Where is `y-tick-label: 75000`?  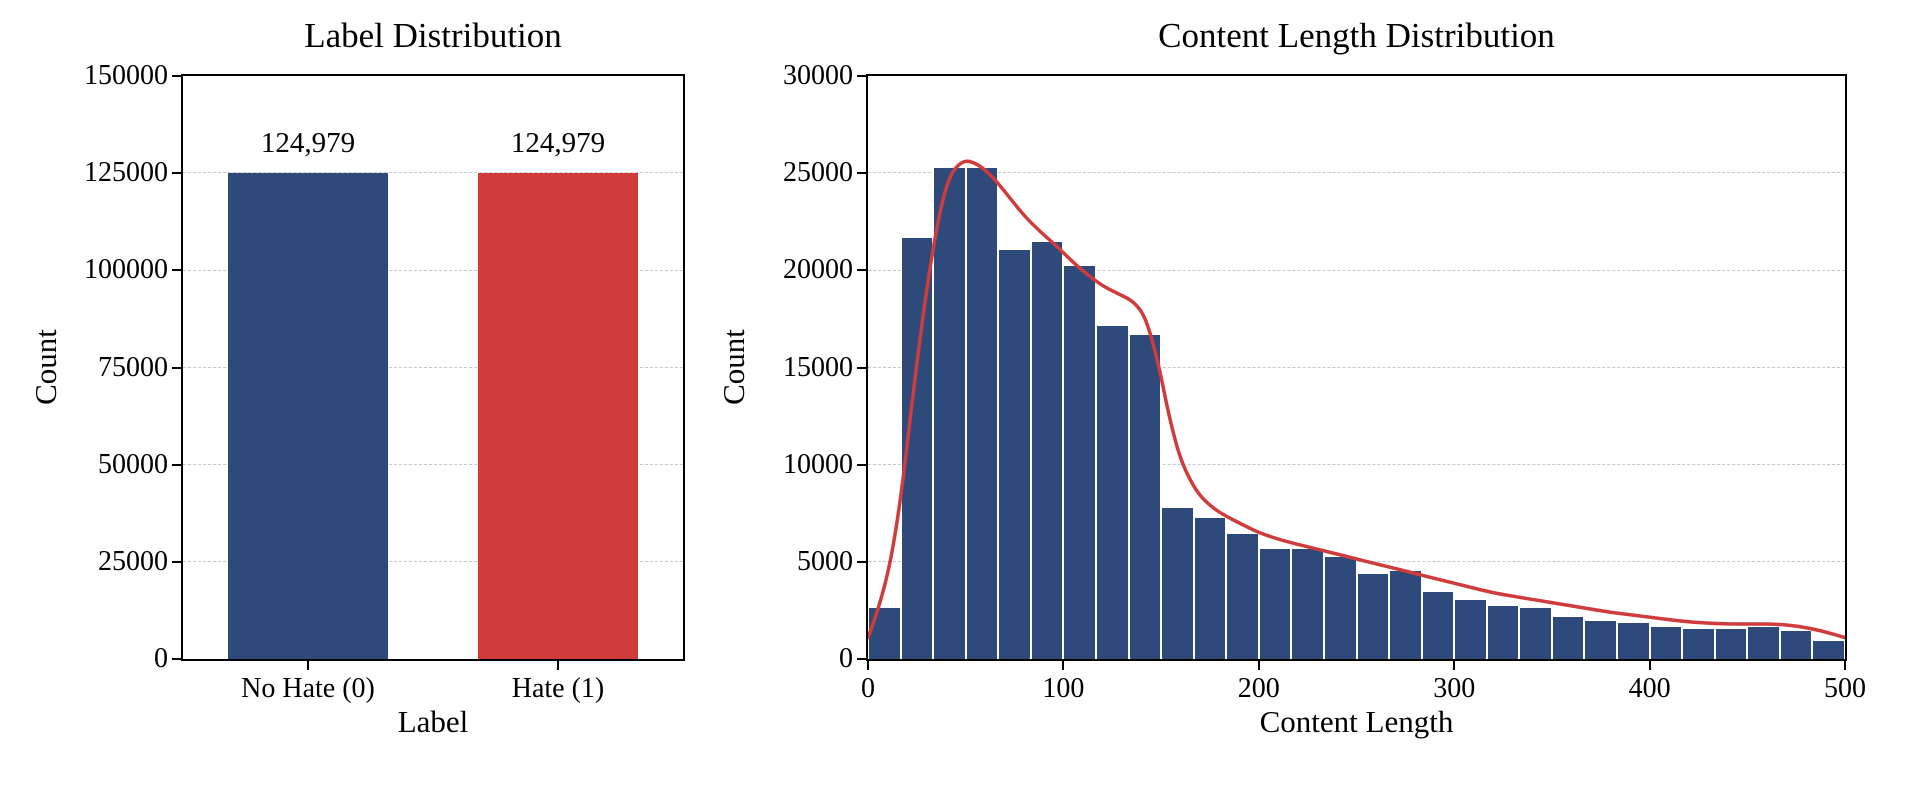 y-tick-label: 75000 is located at coordinates (133, 367).